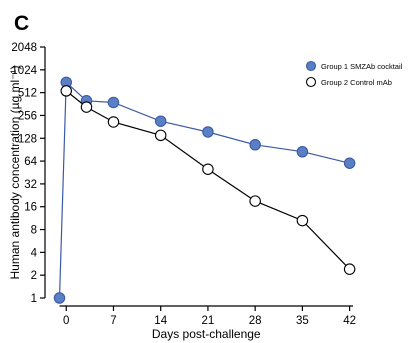 This screenshot has width=415, height=343. What do you see at coordinates (28, 173) in the screenshot?
I see `y-axis: 1 2 4 8 16 32 64 128 256 512 1024 2048` at bounding box center [28, 173].